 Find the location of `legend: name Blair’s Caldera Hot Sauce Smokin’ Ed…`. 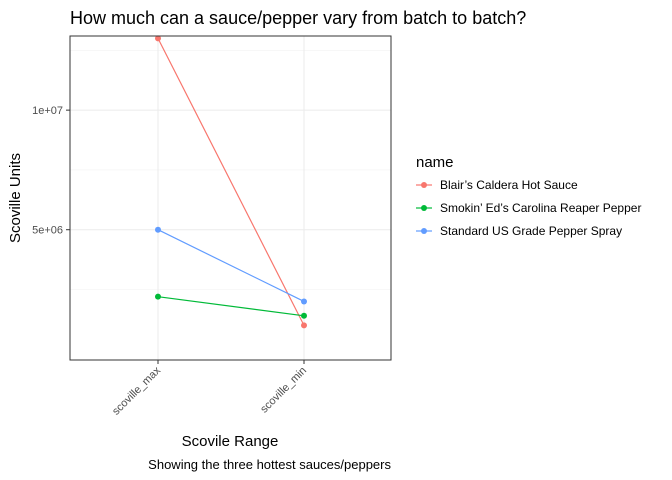

legend: name Blair’s Caldera Hot Sauce Smokin’ Ed… is located at coordinates (528, 196).